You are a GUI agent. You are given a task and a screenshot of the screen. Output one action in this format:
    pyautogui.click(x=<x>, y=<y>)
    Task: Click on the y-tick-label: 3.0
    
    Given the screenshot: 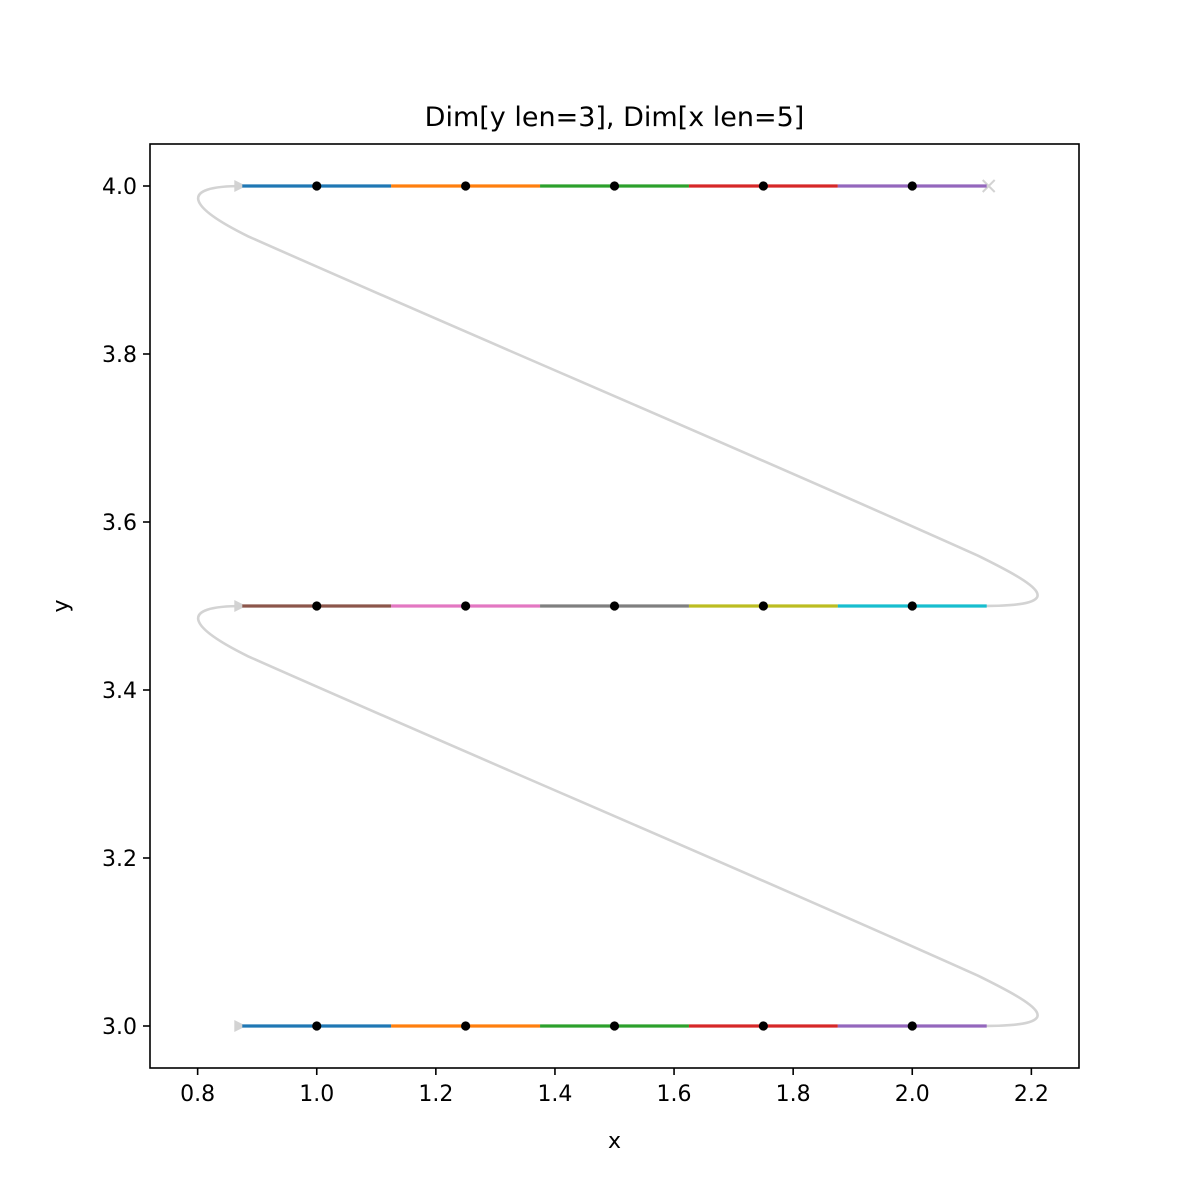 What is the action you would take?
    pyautogui.click(x=119, y=1027)
    